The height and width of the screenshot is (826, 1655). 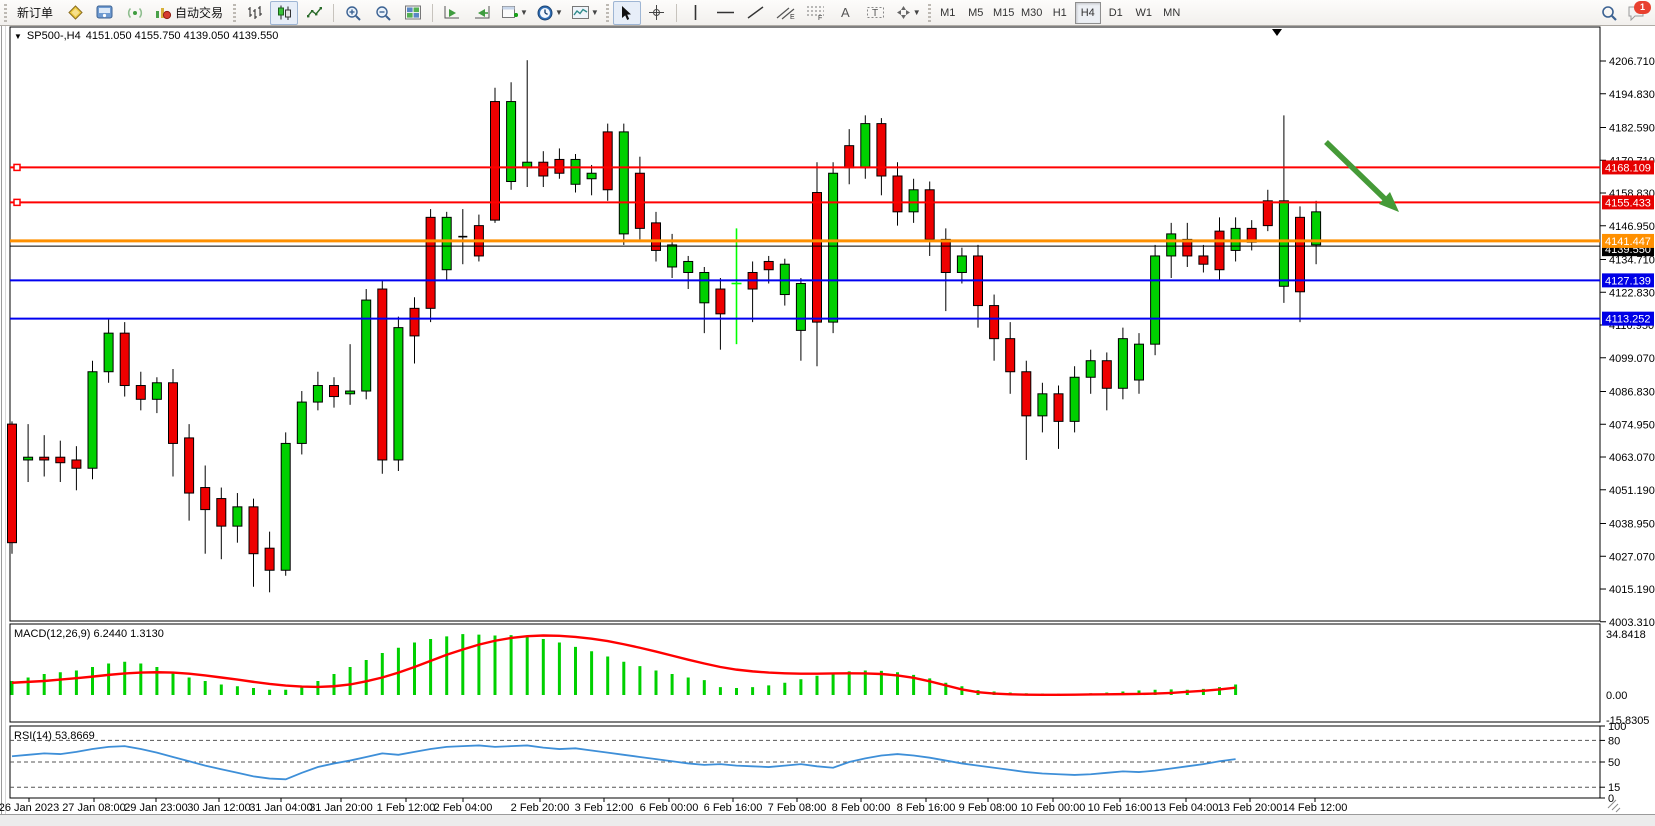 What do you see at coordinates (1059, 12) in the screenshot?
I see `timeframe-h1: H1` at bounding box center [1059, 12].